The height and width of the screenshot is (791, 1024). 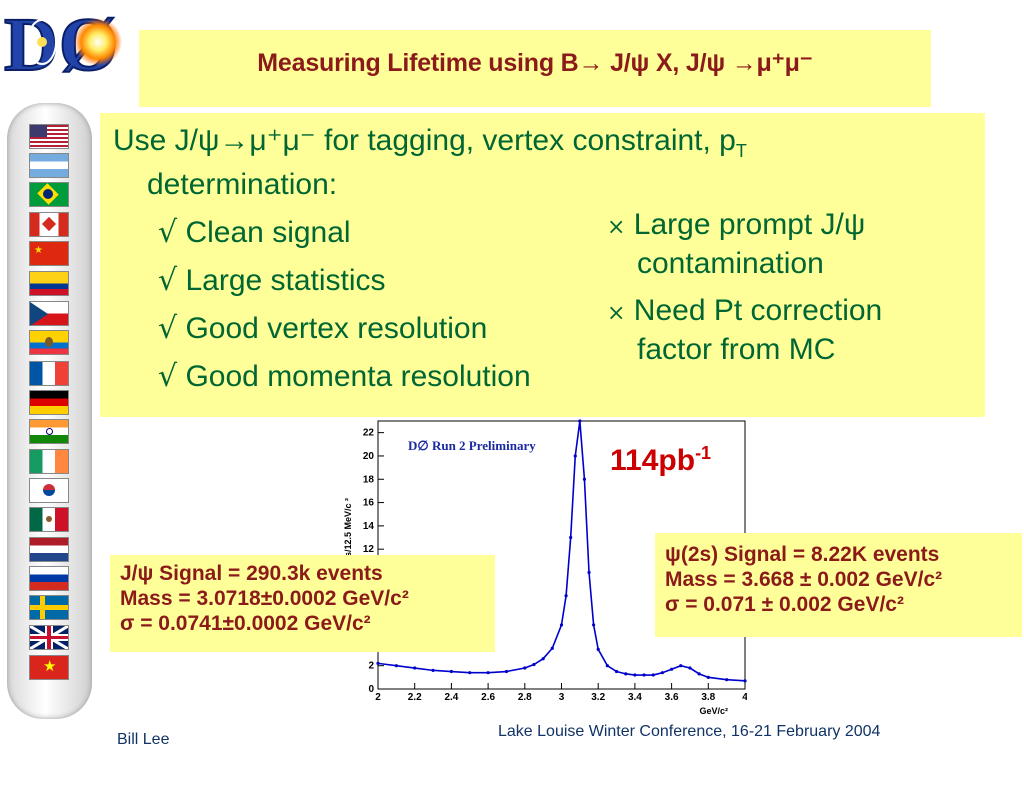 What do you see at coordinates (653, 460) in the screenshot?
I see `luminosity-value: 114pb` at bounding box center [653, 460].